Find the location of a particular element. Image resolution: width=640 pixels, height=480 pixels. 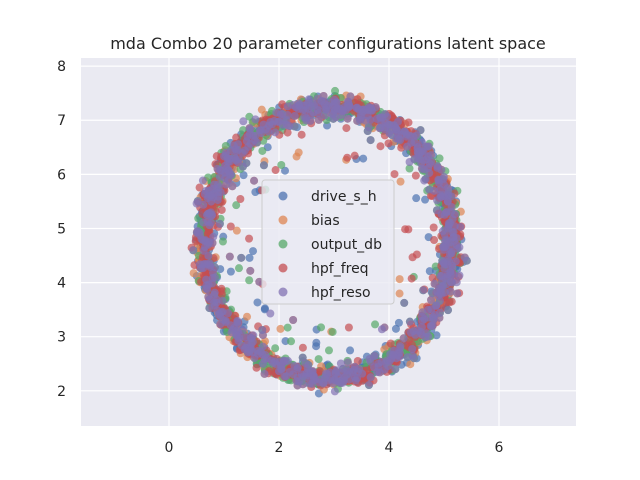

legend-label: bias is located at coordinates (325, 221).